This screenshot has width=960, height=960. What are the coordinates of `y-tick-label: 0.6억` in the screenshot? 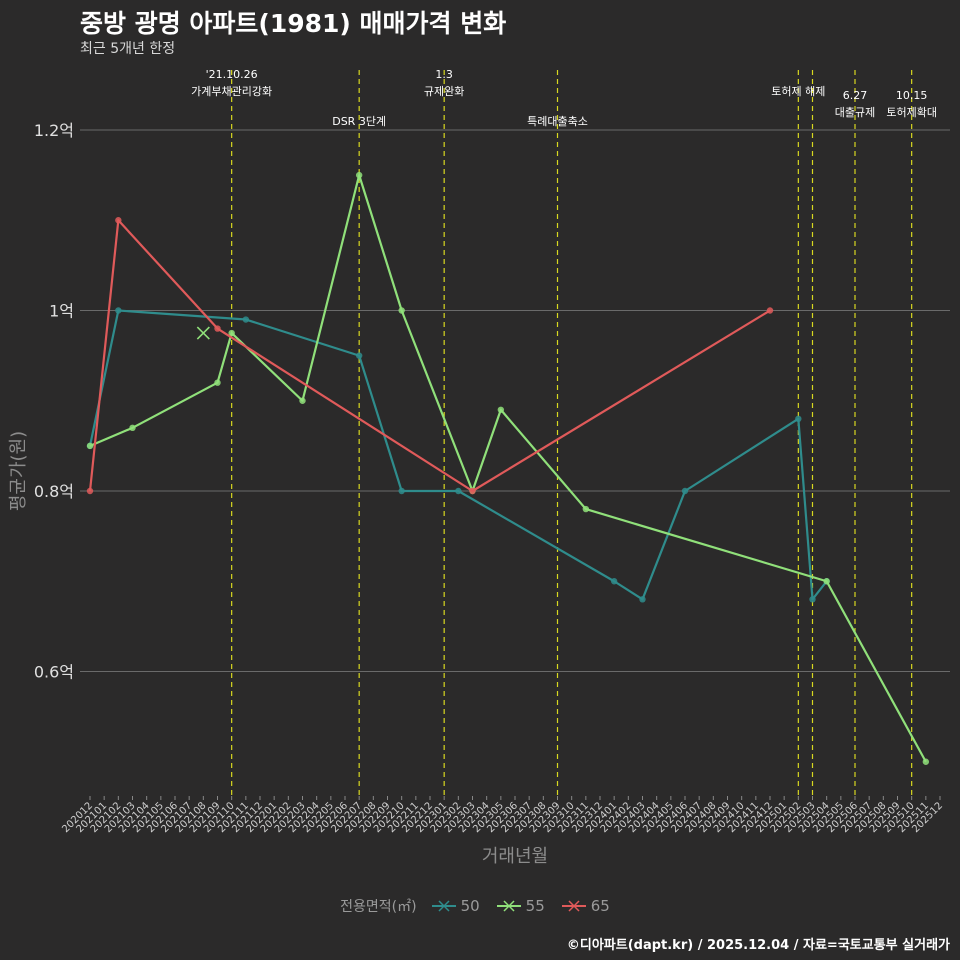 It's located at (54, 672).